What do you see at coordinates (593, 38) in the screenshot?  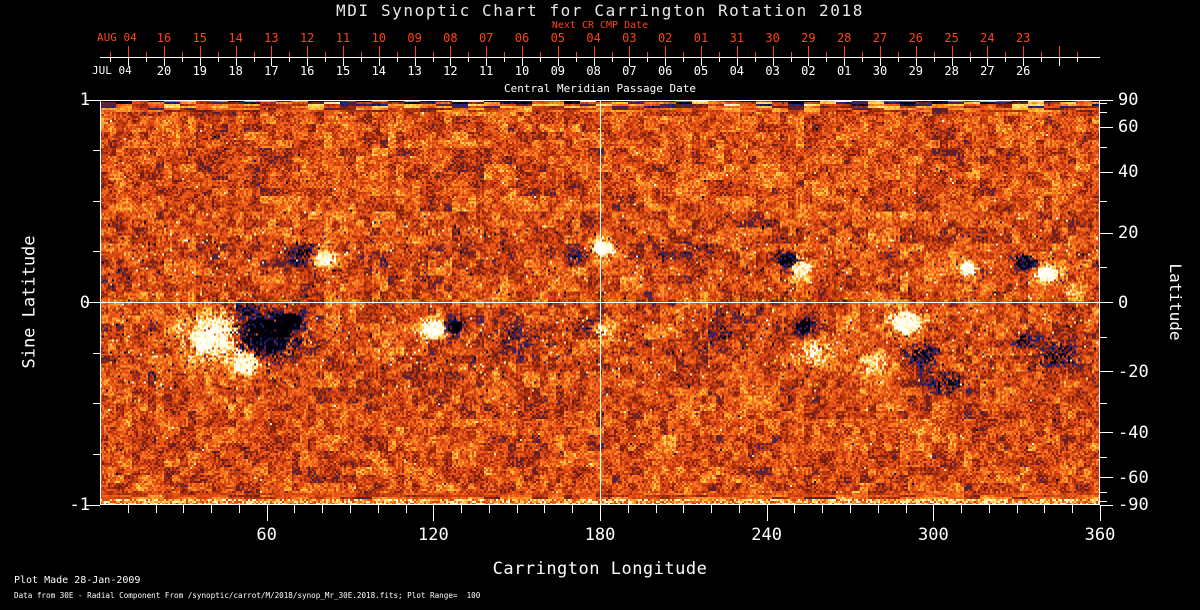 I see `next-cr-day-label: 04` at bounding box center [593, 38].